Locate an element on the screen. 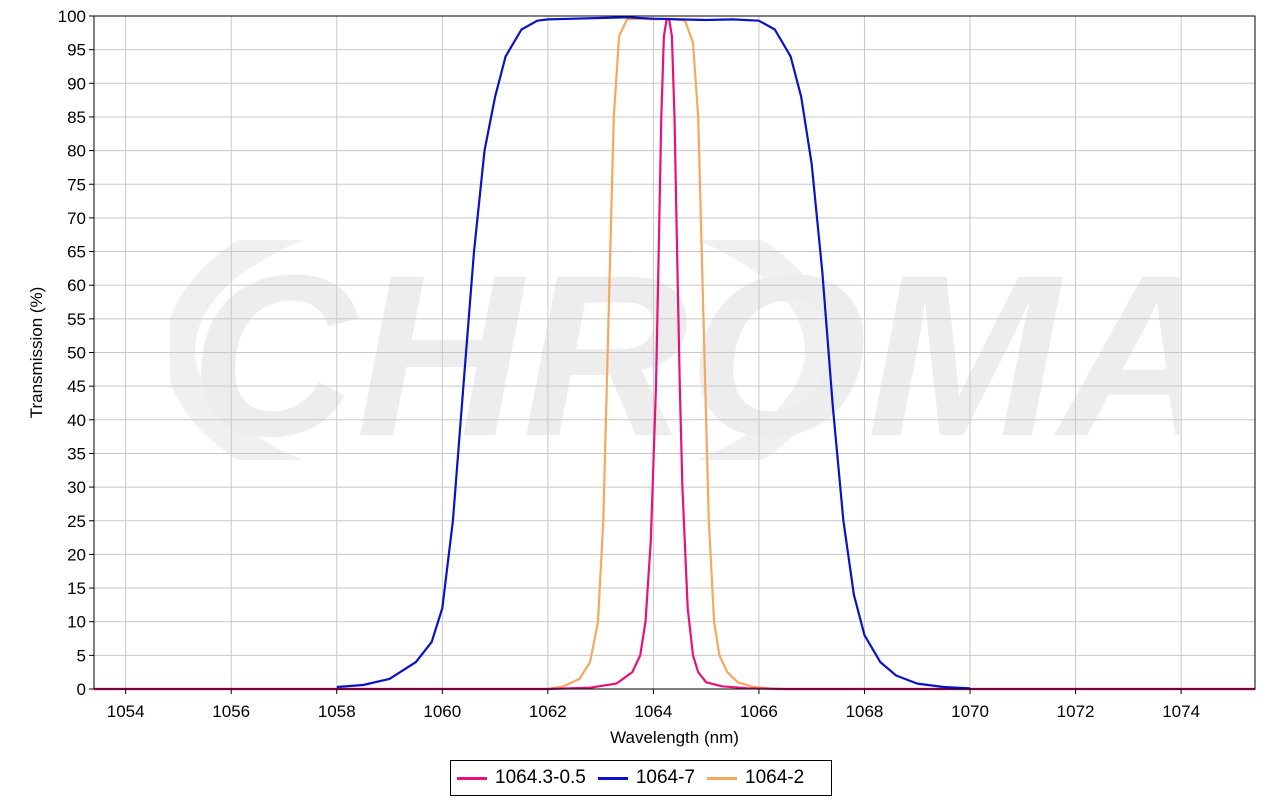  y-tick-label: 100 is located at coordinates (72, 16).